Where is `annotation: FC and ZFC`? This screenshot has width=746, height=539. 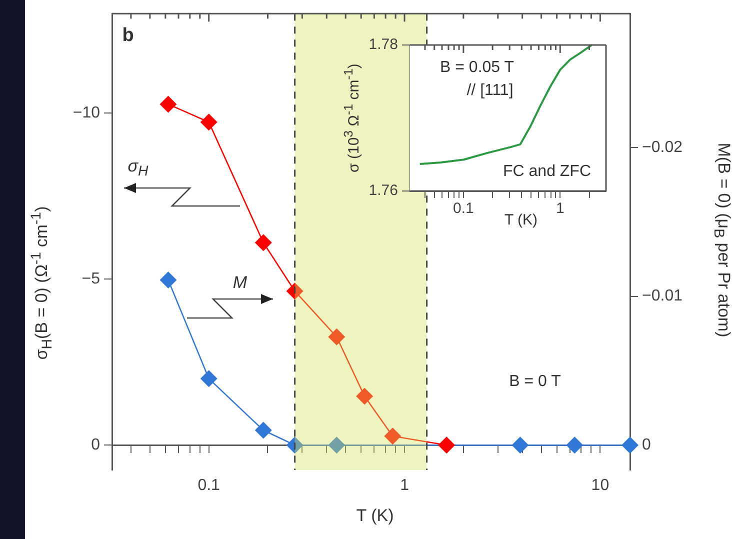
annotation: FC and ZFC is located at coordinates (547, 172).